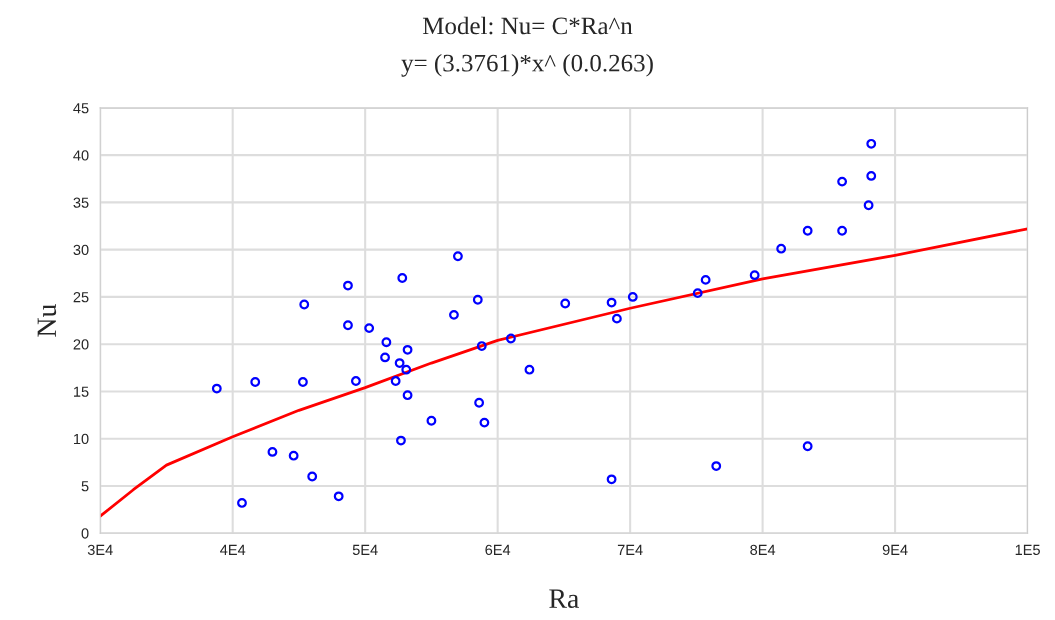 The height and width of the screenshot is (620, 1055). I want to click on y-tick-label: 10, so click(81, 439).